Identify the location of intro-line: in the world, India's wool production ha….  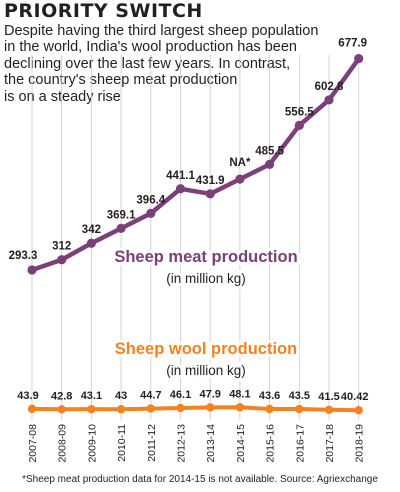
(150, 47).